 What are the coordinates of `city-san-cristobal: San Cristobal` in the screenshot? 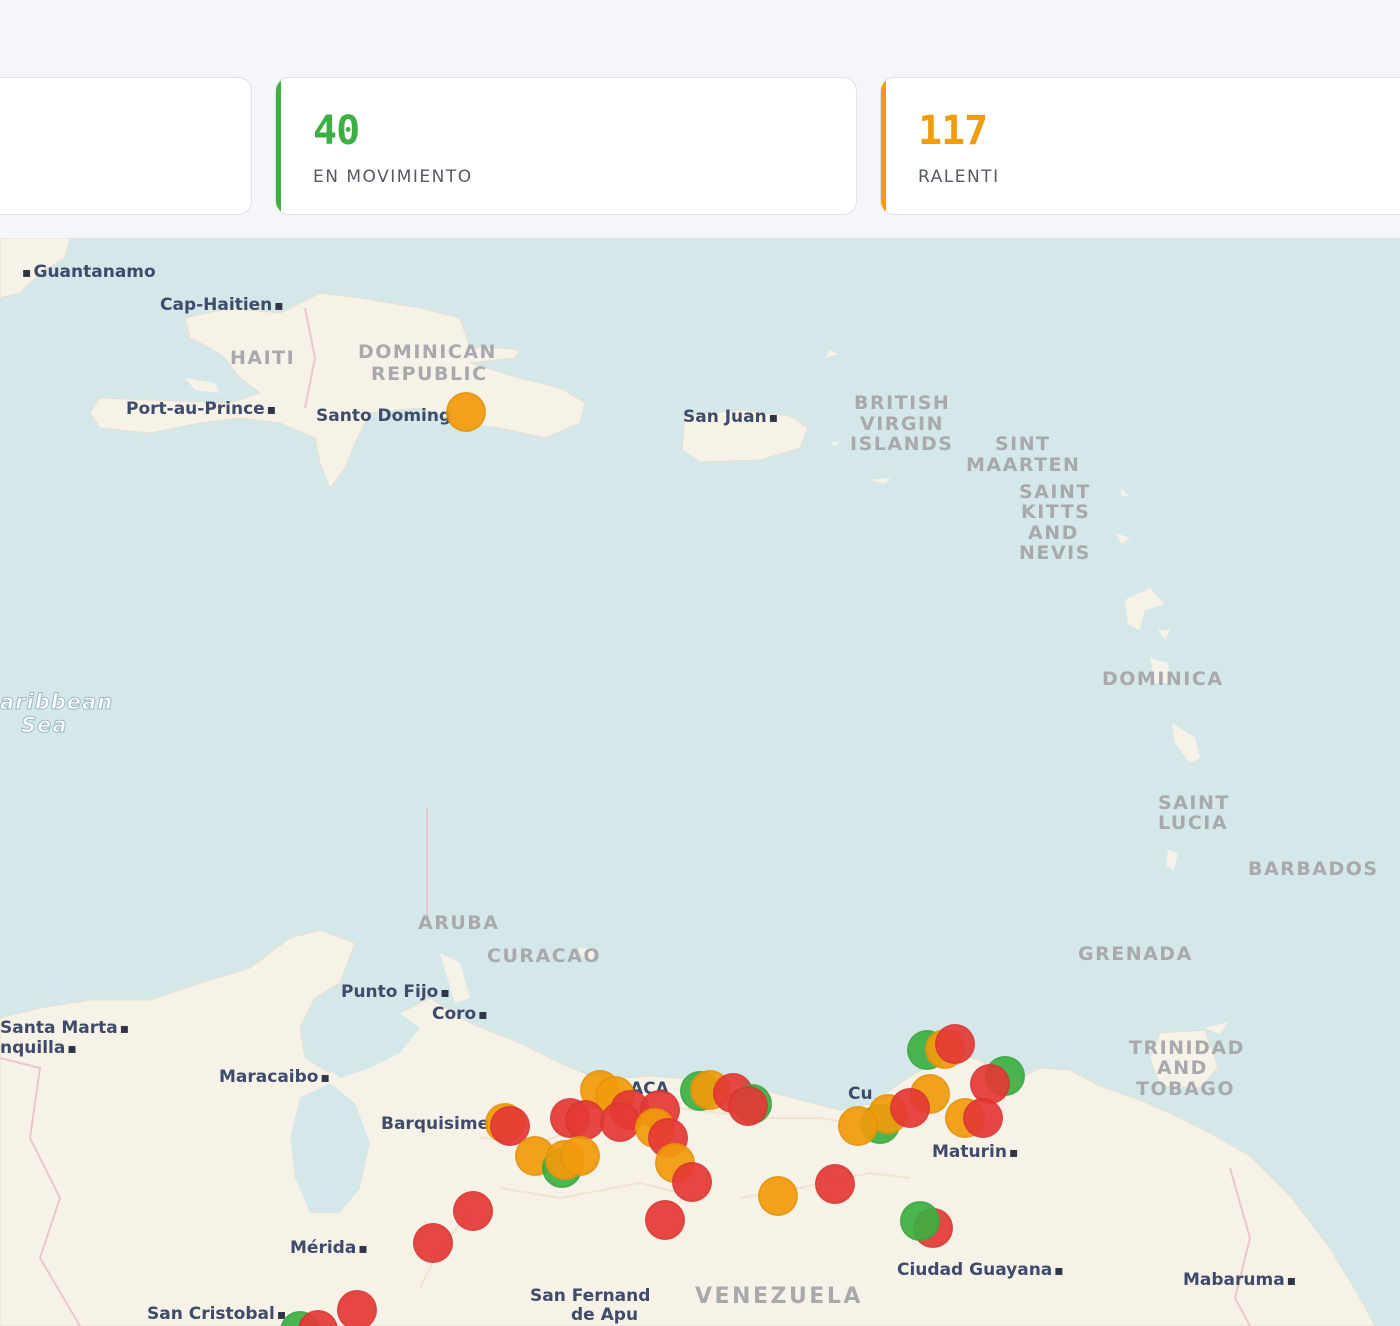 It's located at (216, 1314).